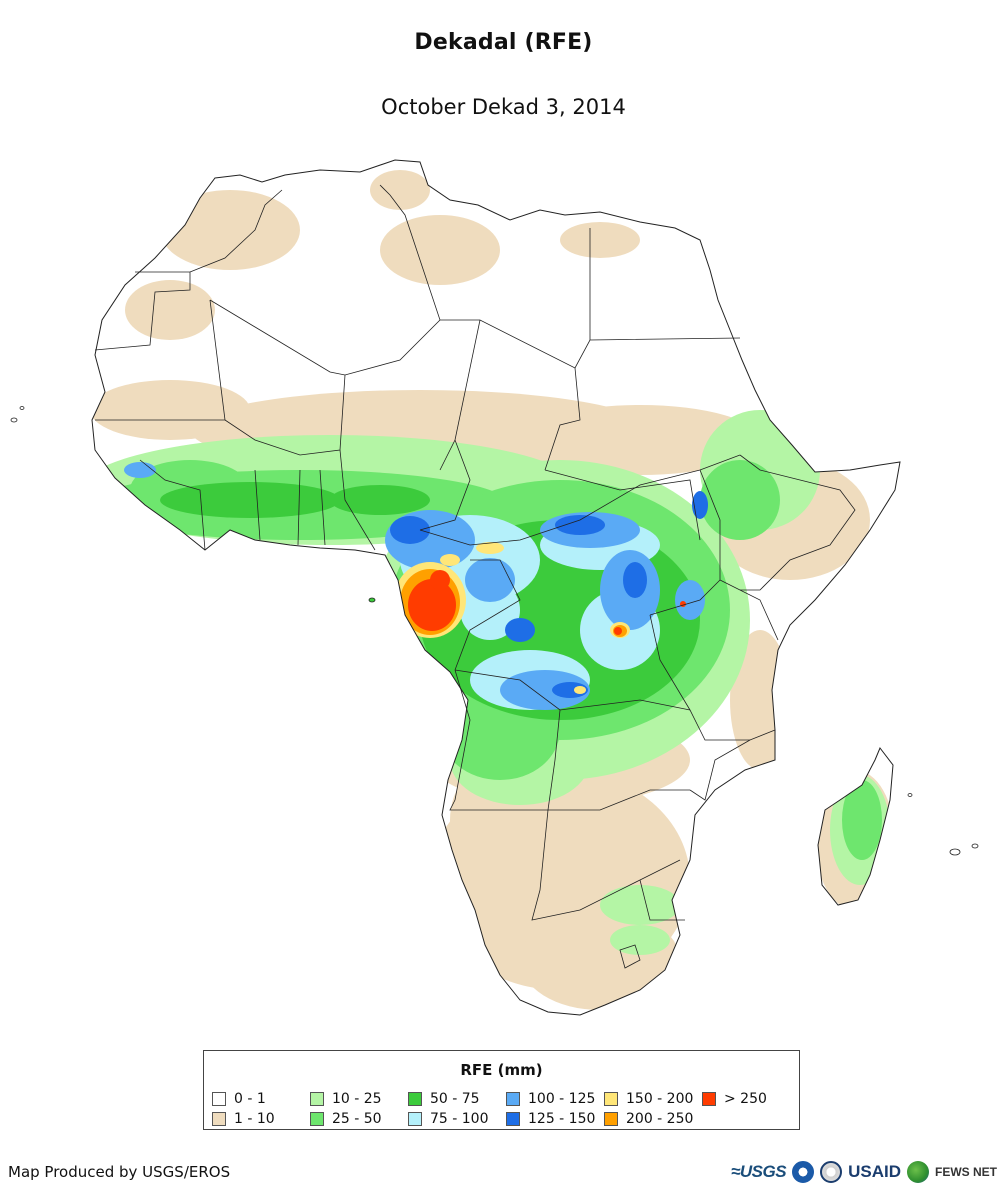 The height and width of the screenshot is (1200, 1007). Describe the element at coordinates (759, 1171) in the screenshot. I see `usgs-logo: ≈USGS` at that location.